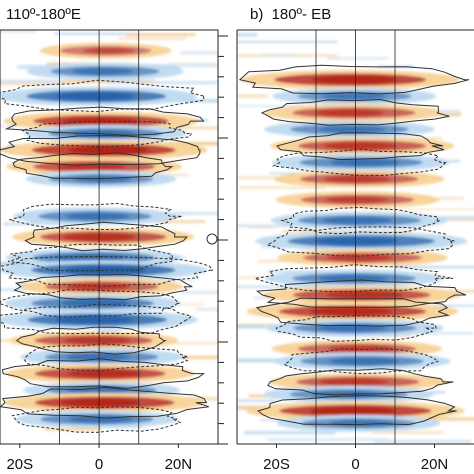  What do you see at coordinates (212, 239) in the screenshot?
I see `panel-a-edge-marker` at bounding box center [212, 239].